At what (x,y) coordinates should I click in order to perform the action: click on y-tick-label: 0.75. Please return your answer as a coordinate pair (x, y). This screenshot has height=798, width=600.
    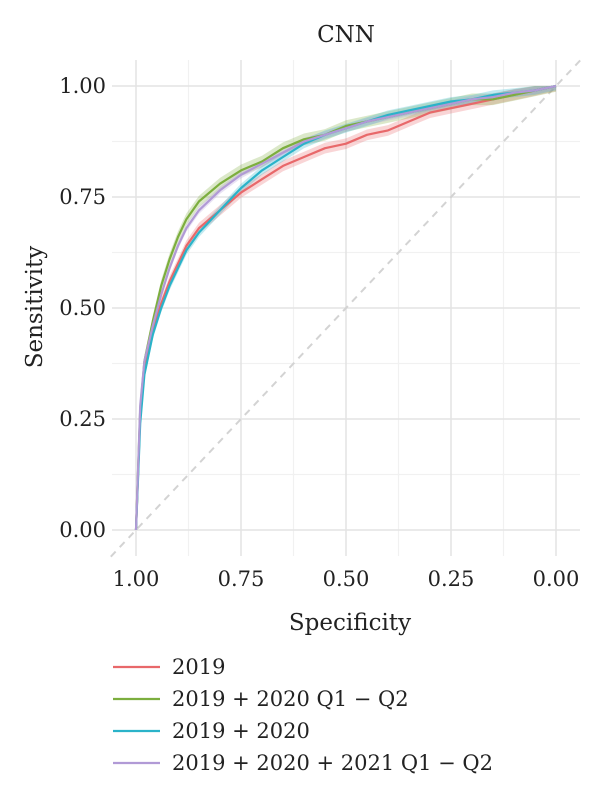
    Looking at the image, I should click on (82, 197).